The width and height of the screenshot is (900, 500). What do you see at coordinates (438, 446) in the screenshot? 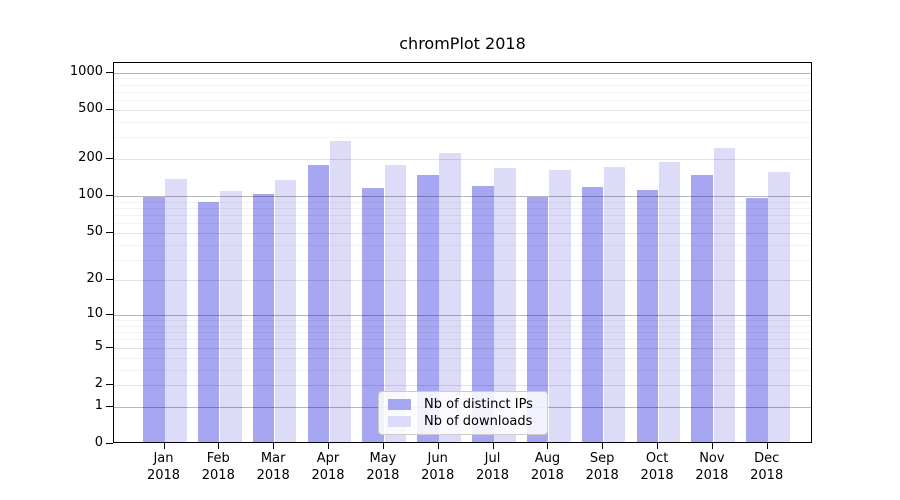
I see `x-tick-mark-jun` at bounding box center [438, 446].